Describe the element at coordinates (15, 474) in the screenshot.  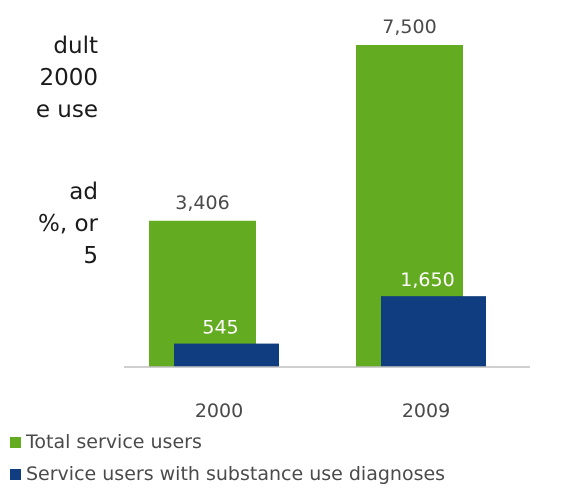
I see `legend-swatch-substance` at that location.